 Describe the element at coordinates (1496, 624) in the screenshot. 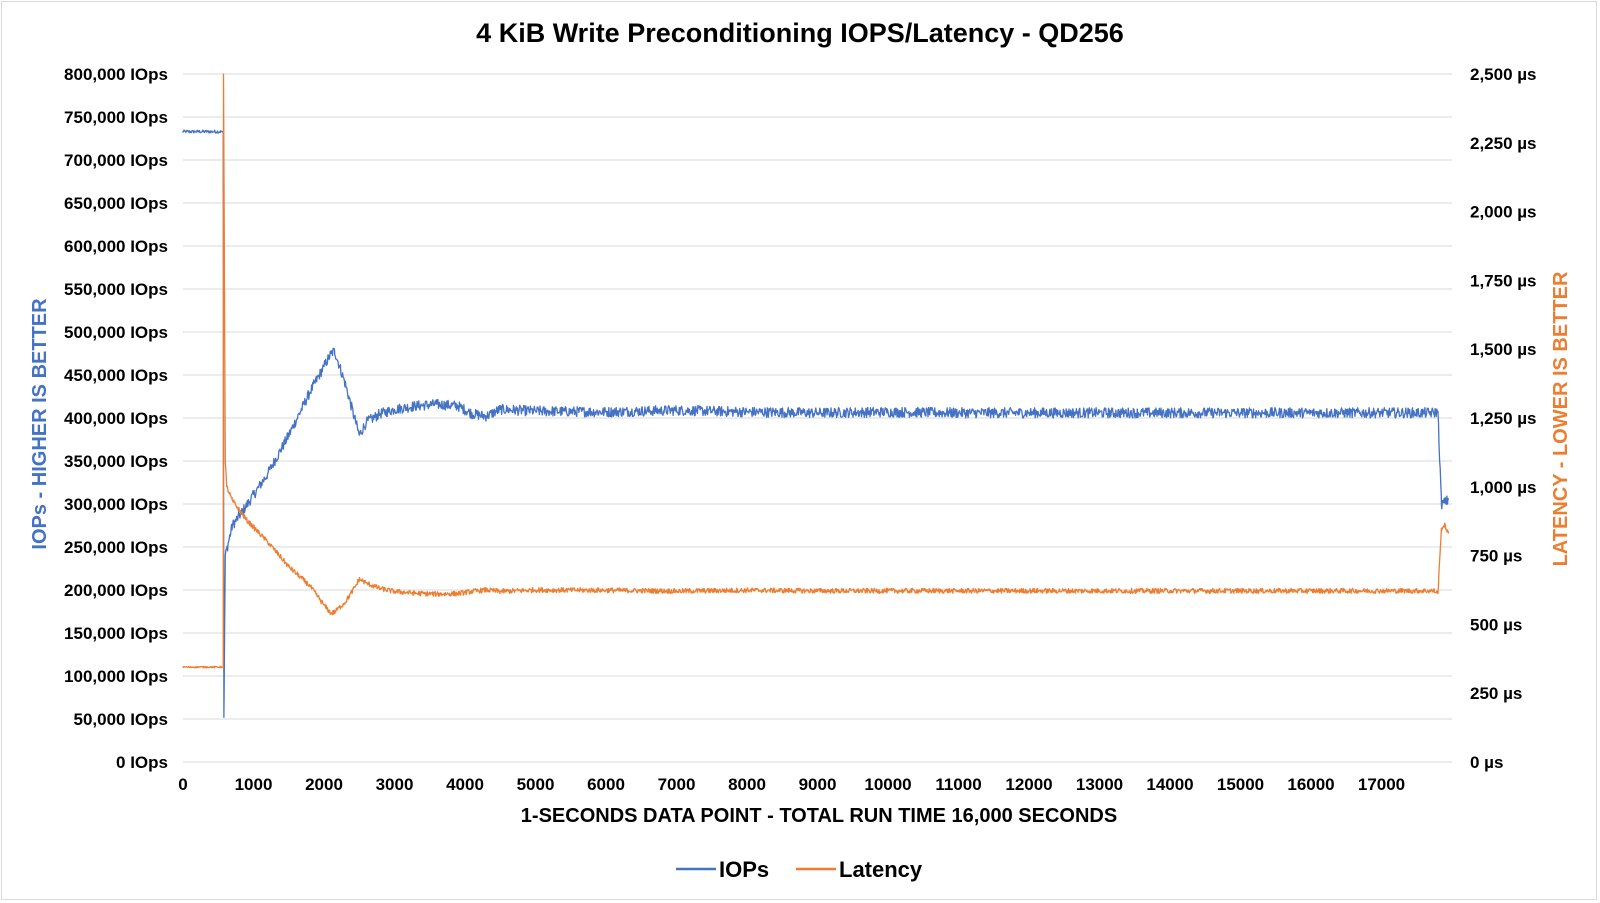

I see `y-right-tick-label: 500 µs` at that location.